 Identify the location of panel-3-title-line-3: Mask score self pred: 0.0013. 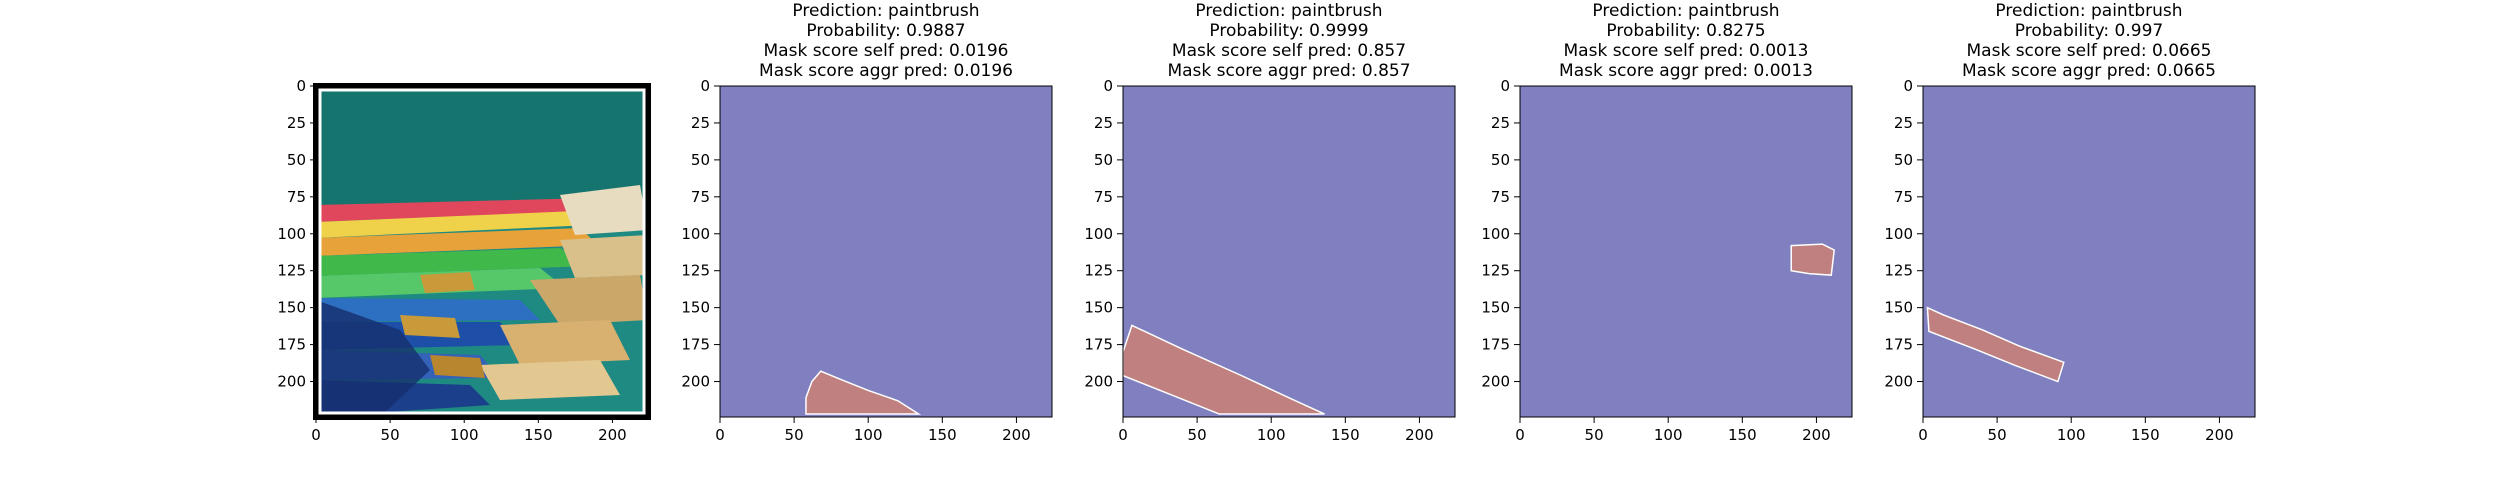
(1686, 51).